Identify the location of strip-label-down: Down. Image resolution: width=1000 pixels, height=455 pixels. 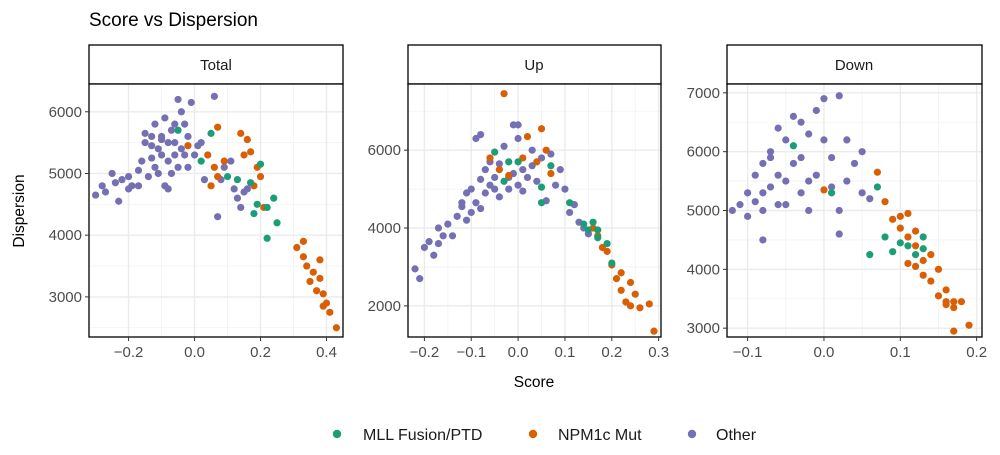
(854, 65).